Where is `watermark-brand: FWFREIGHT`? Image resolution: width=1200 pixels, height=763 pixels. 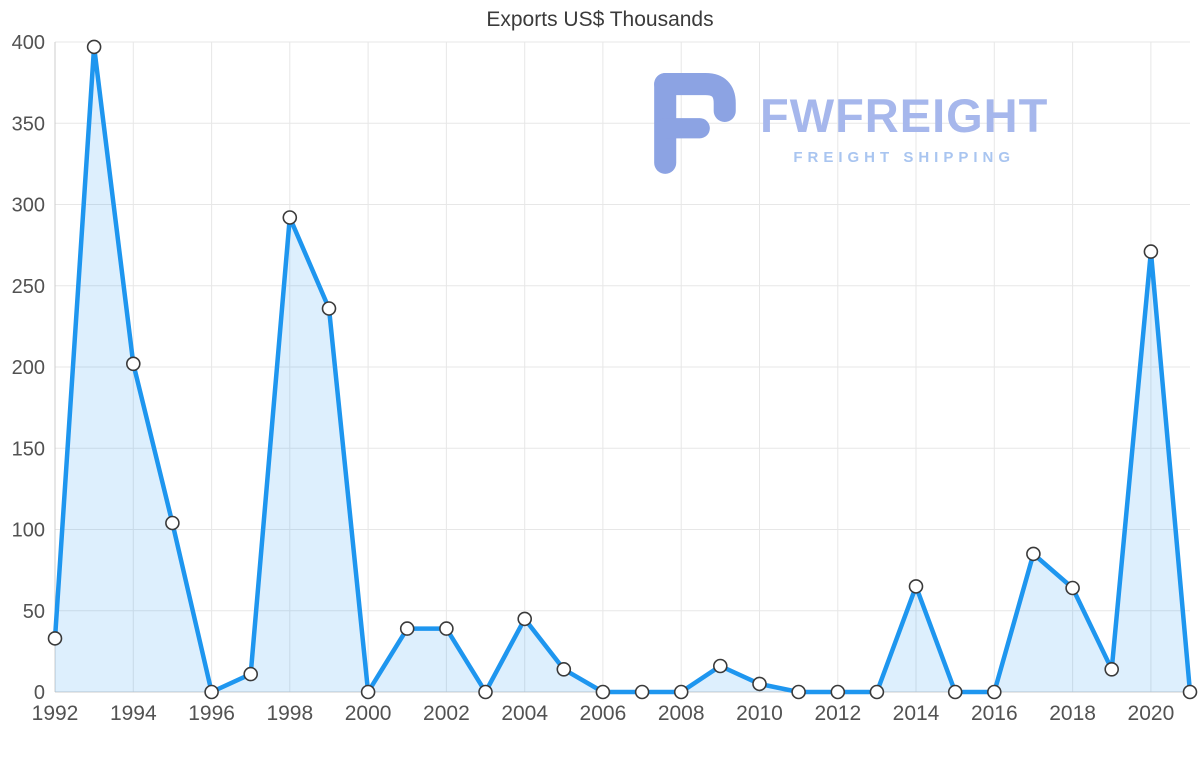 watermark-brand: FWFREIGHT is located at coordinates (904, 115).